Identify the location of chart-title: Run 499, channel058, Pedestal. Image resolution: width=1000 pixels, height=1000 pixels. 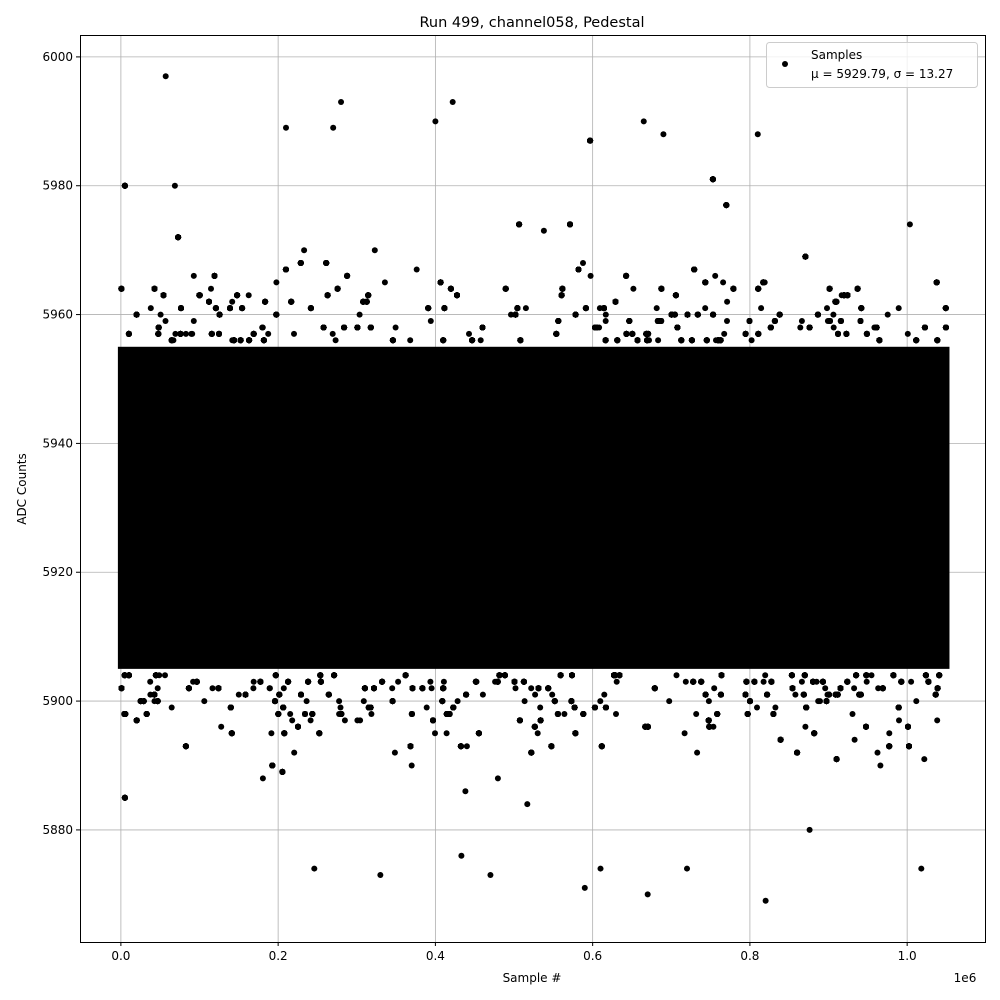
(531, 23).